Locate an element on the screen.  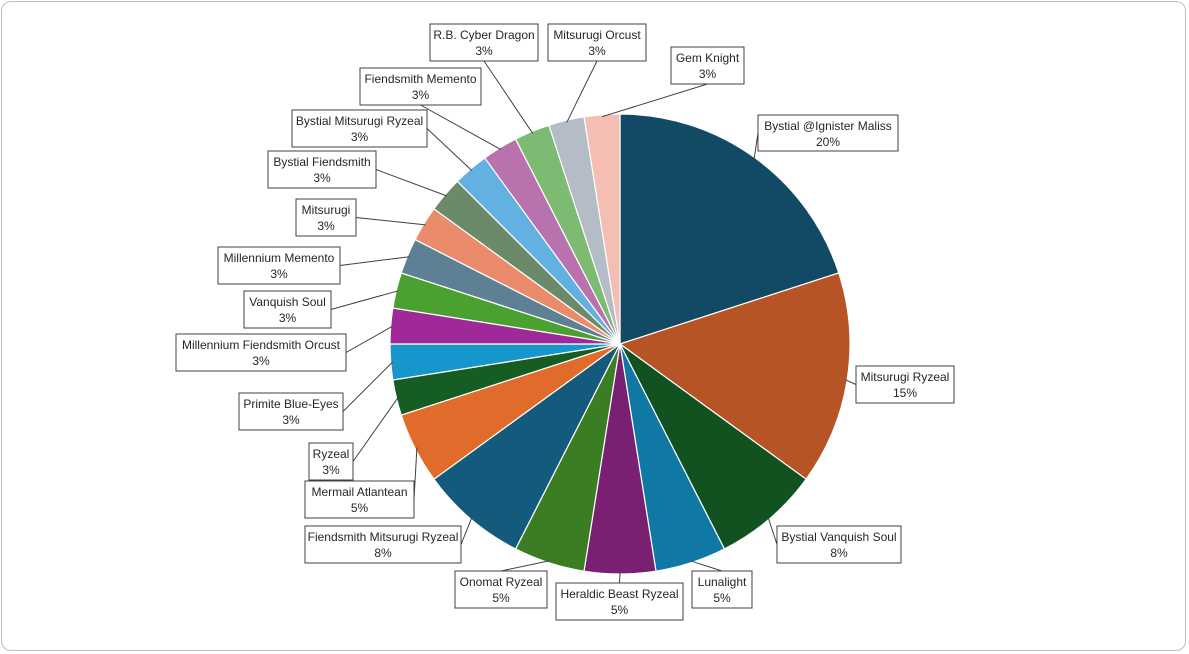
data-label-name: Bystial Vanquish Soul is located at coordinates (838, 537).